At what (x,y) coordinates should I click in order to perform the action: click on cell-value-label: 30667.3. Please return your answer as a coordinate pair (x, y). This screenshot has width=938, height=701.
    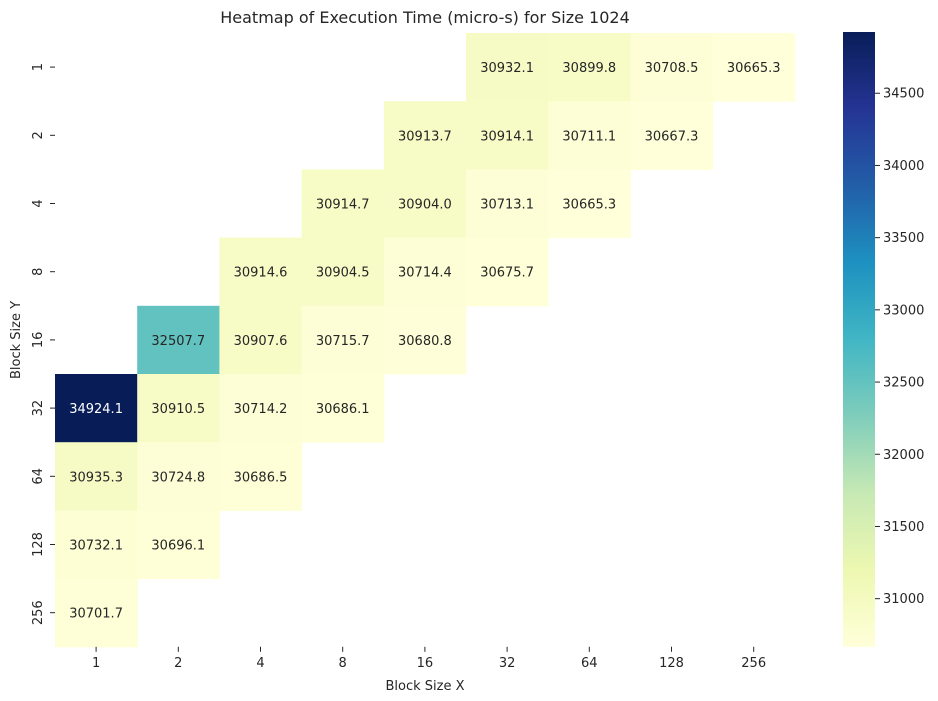
    Looking at the image, I should click on (672, 136).